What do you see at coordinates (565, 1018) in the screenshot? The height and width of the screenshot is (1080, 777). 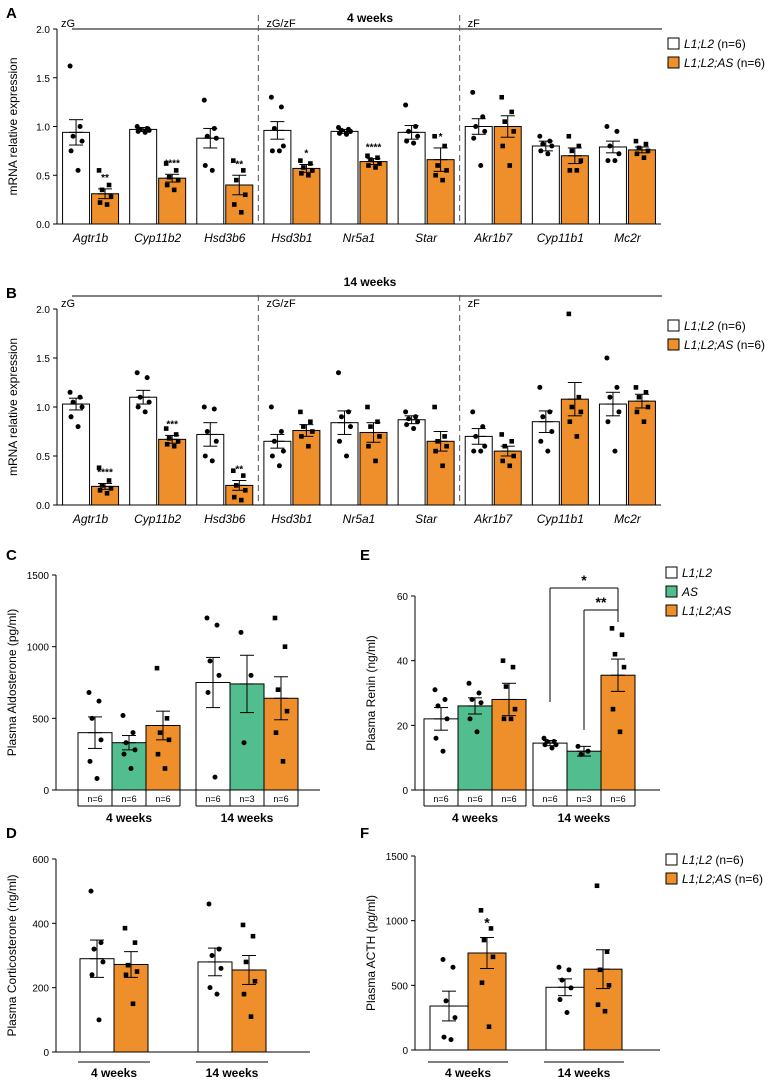 I see `bar-l1l2-14wk` at bounding box center [565, 1018].